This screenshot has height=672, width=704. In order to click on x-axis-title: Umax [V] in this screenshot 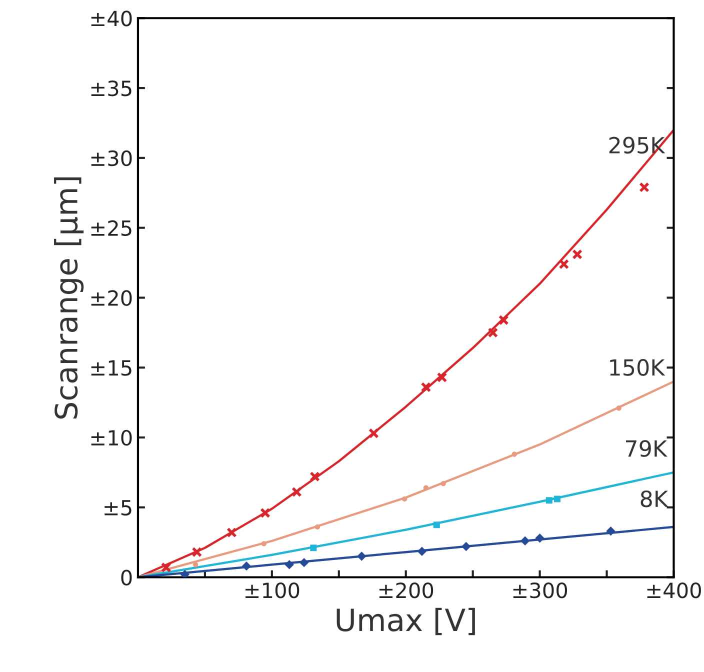, I will do `click(405, 622)`.